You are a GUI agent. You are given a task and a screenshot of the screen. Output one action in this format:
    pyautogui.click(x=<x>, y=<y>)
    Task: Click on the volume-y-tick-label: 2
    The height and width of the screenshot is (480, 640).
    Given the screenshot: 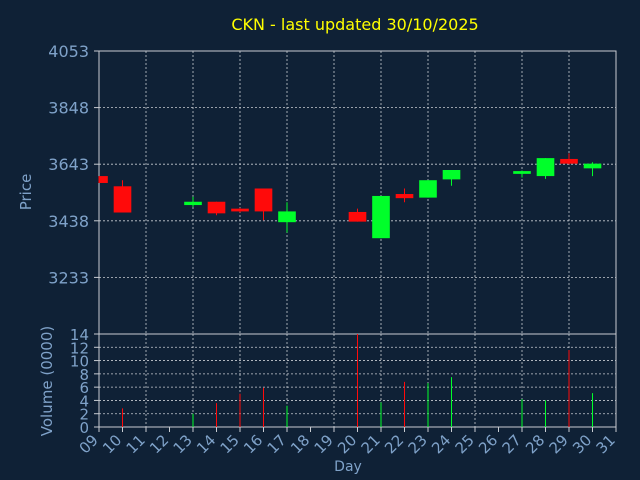 What is the action you would take?
    pyautogui.click(x=84, y=415)
    